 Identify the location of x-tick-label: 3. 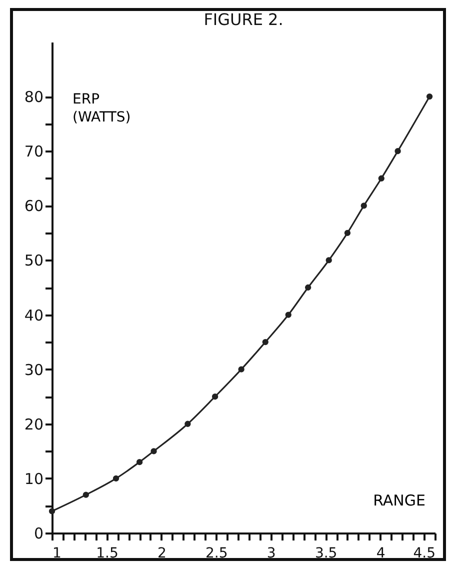
(271, 554).